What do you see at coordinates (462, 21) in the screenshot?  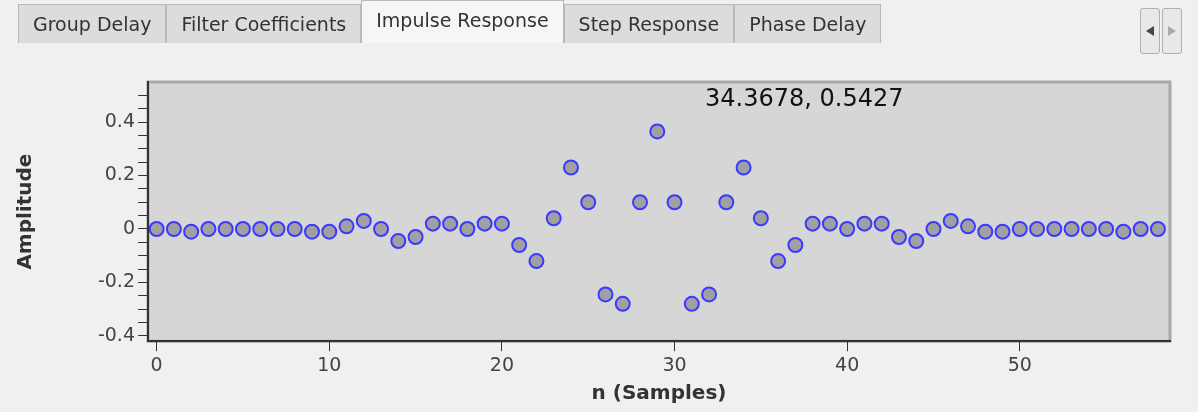 I see `text: Impulse Response` at bounding box center [462, 21].